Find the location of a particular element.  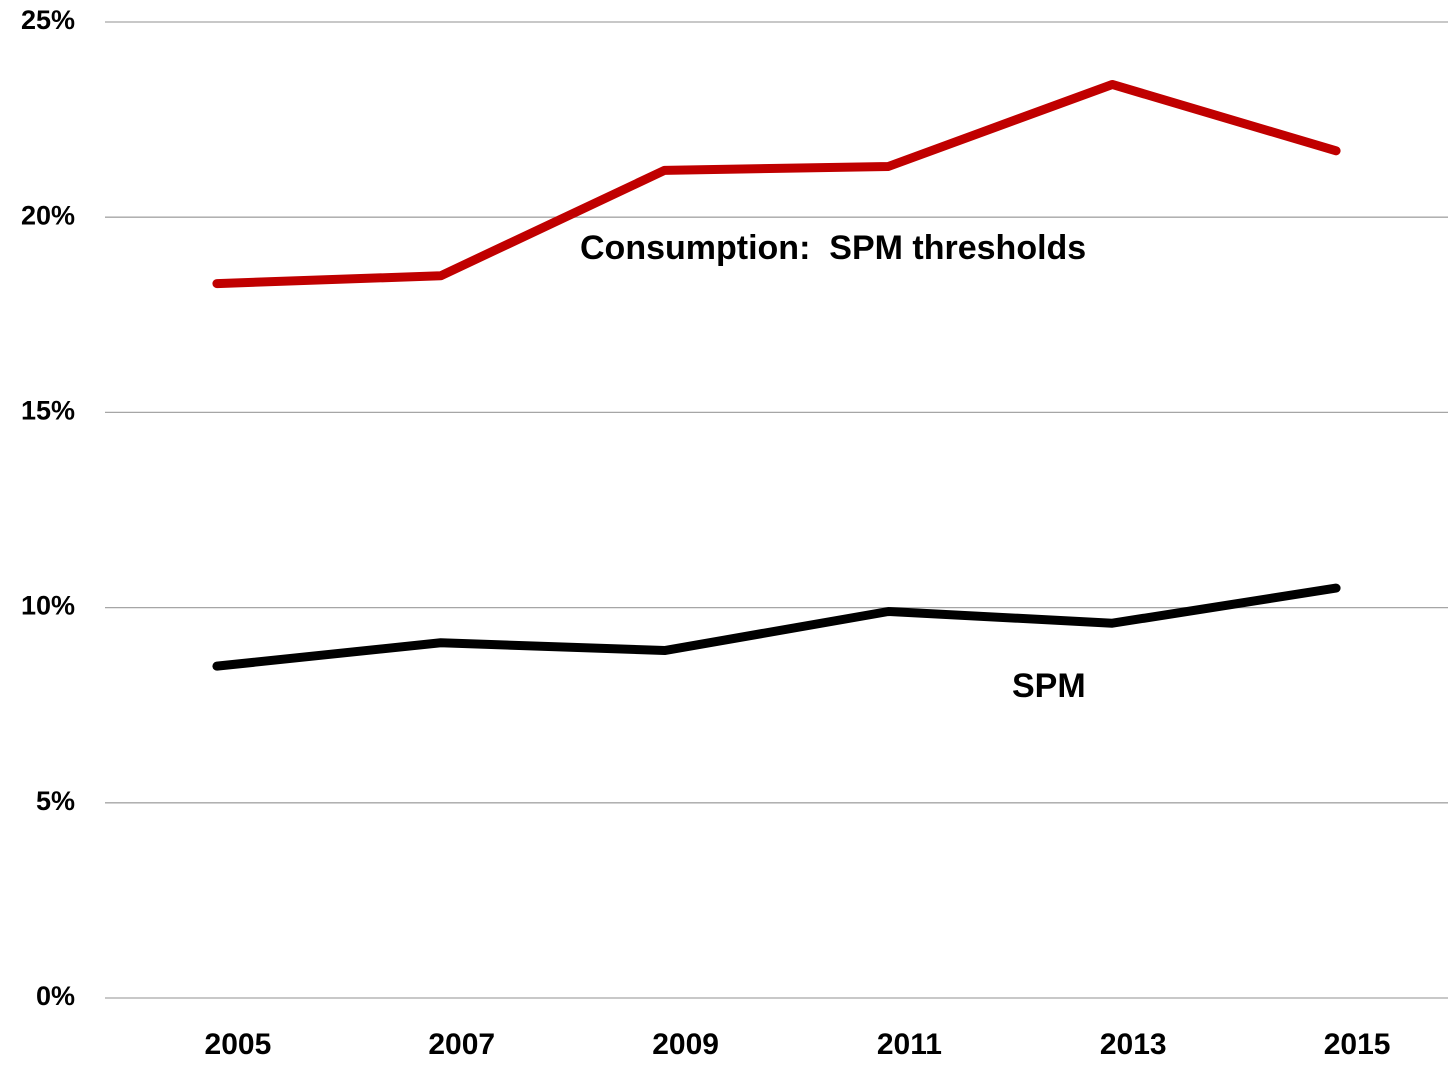

y-tick-label: 10% is located at coordinates (48, 606).